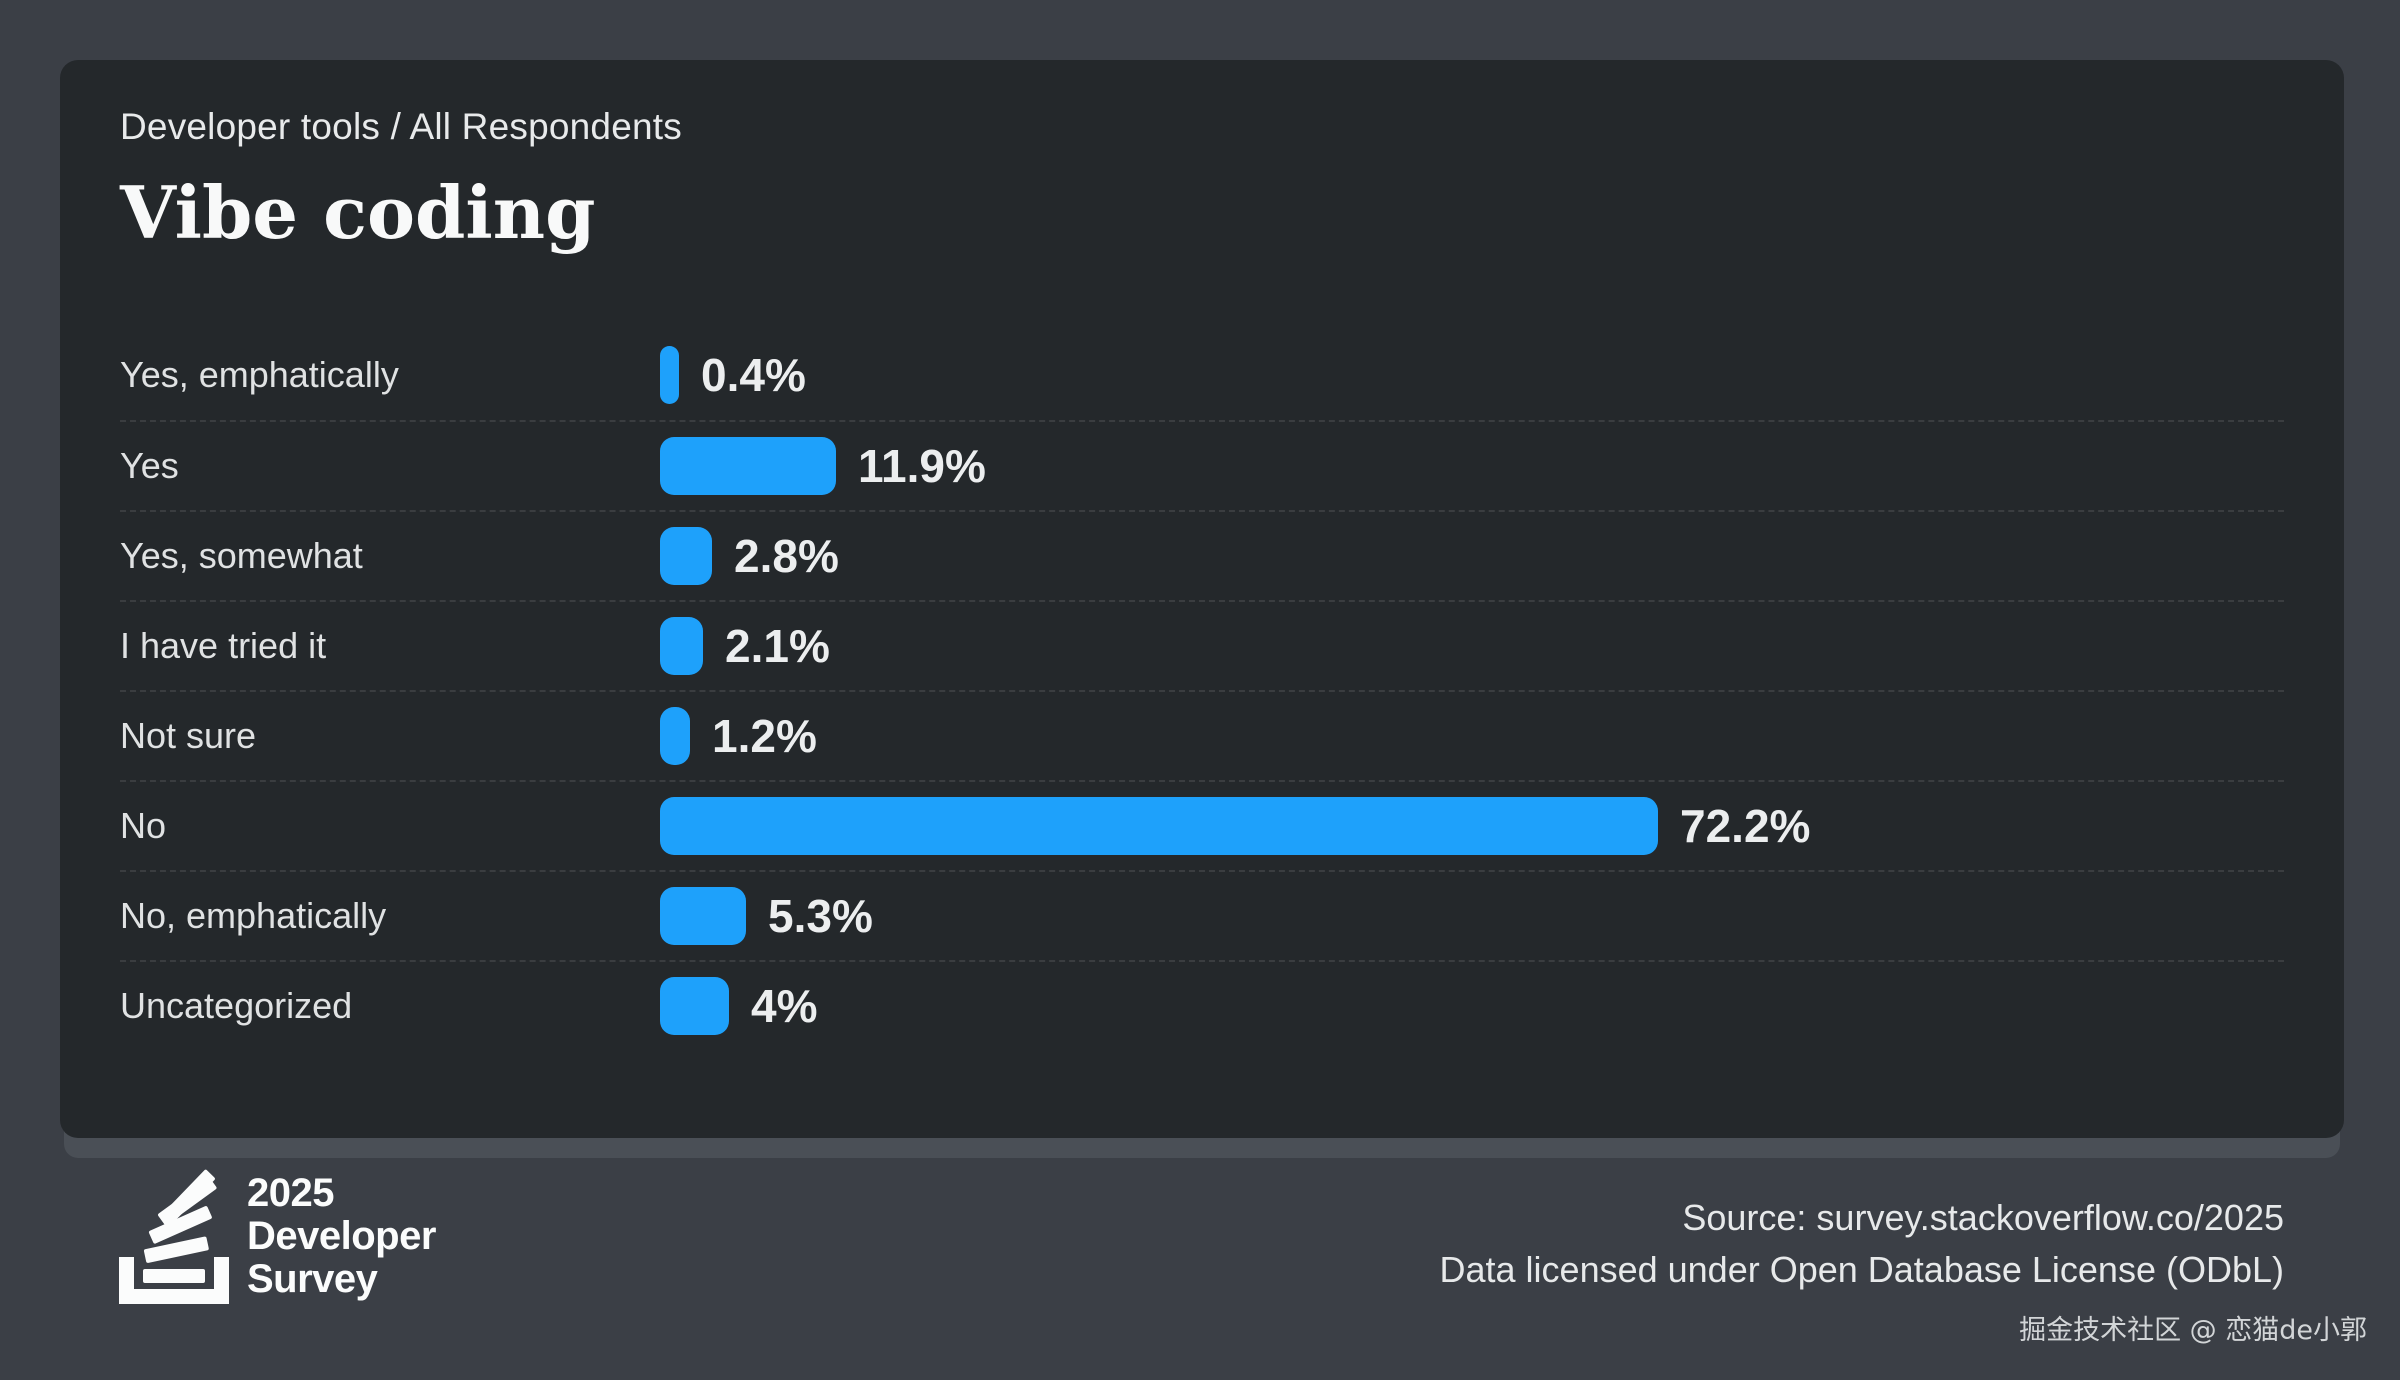  I want to click on logo-line-survey: Survey, so click(312, 1279).